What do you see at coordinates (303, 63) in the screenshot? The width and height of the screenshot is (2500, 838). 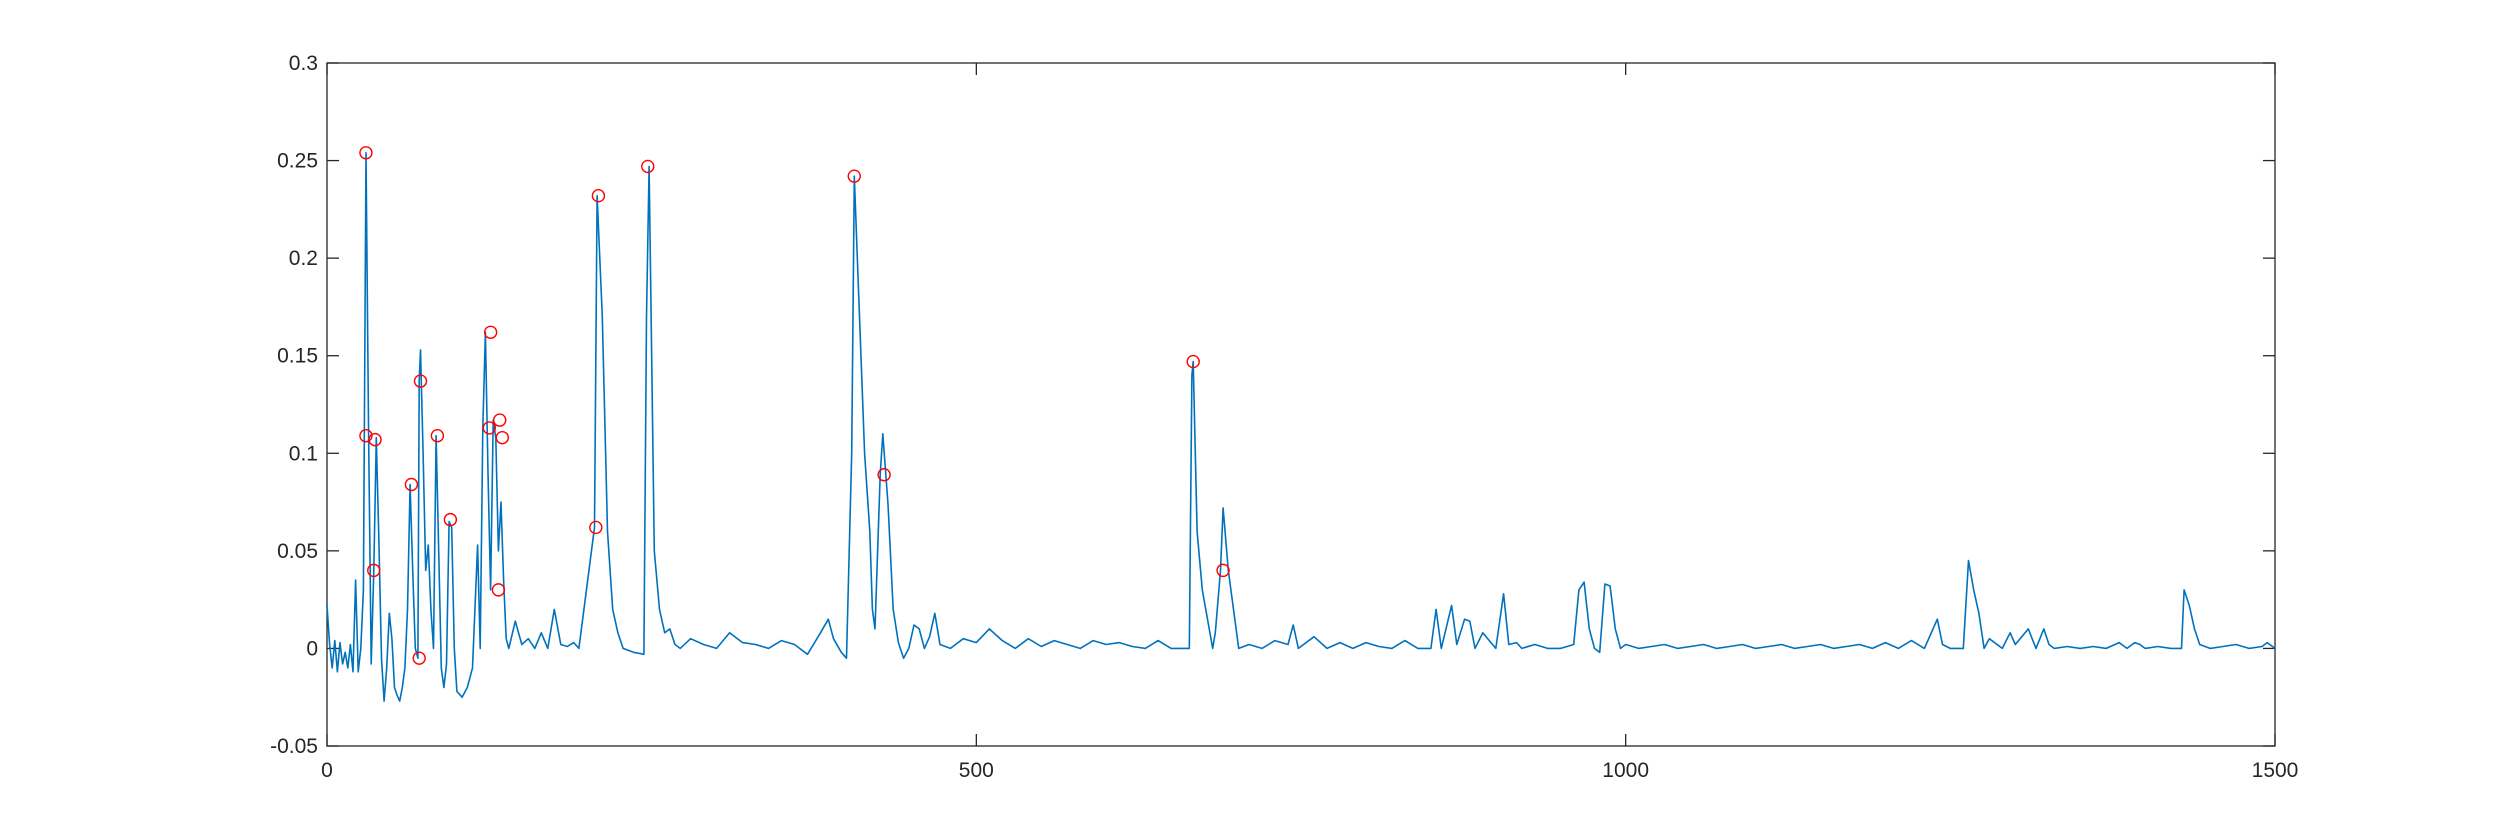 I see `y-tick-label: 0.3` at bounding box center [303, 63].